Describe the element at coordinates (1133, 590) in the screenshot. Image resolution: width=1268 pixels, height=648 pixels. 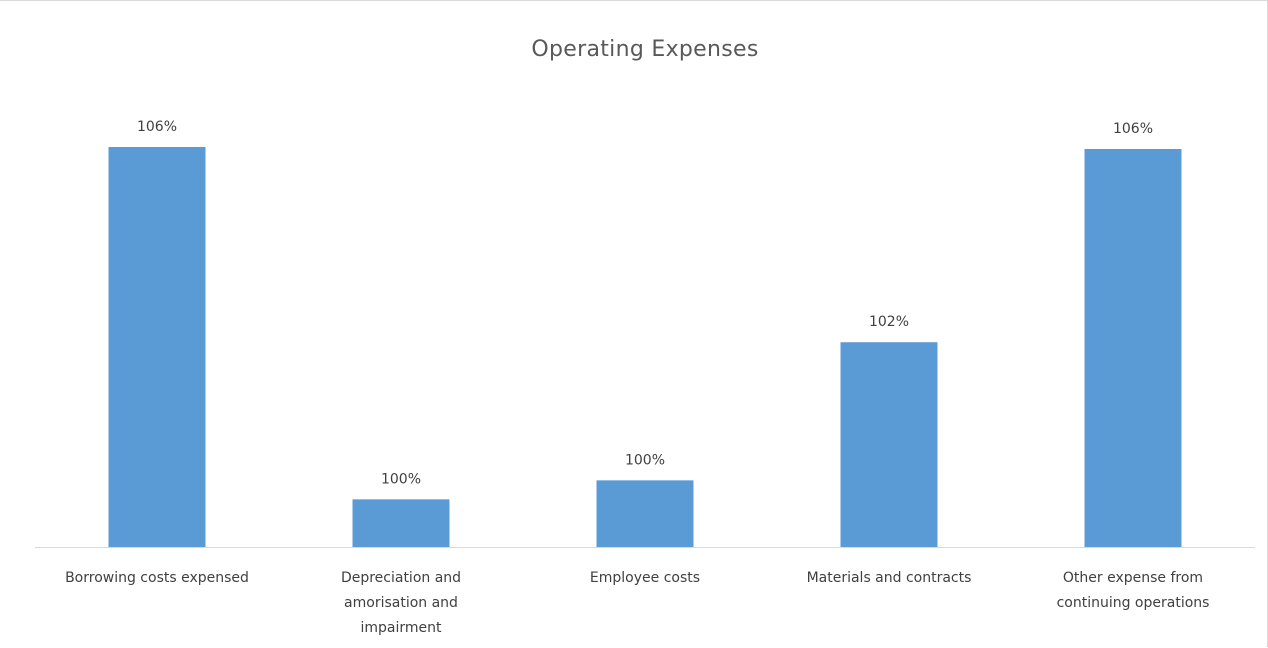
I see `category-label-5: Other expense from continuing operations` at that location.